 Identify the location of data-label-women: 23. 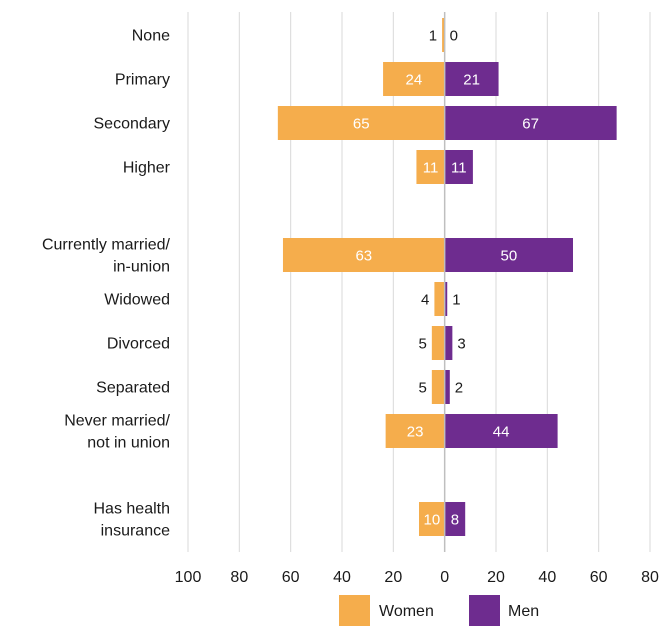
(415, 432).